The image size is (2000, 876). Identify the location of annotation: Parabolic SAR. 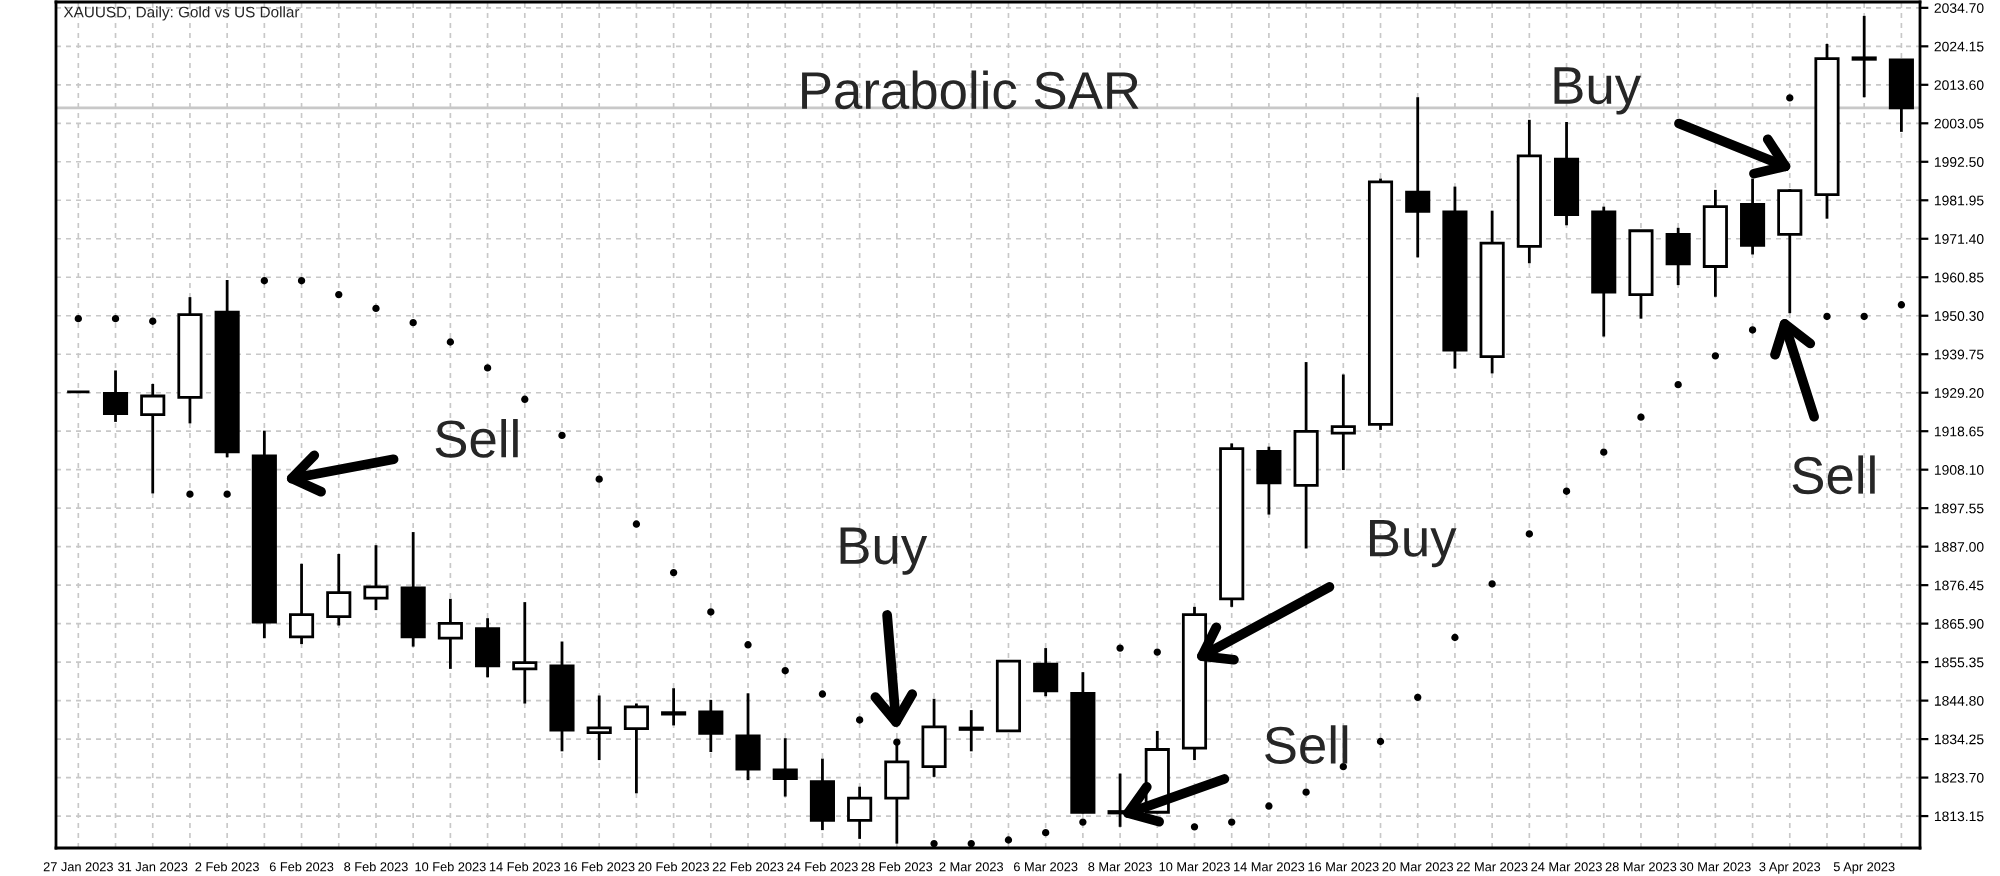
(970, 90).